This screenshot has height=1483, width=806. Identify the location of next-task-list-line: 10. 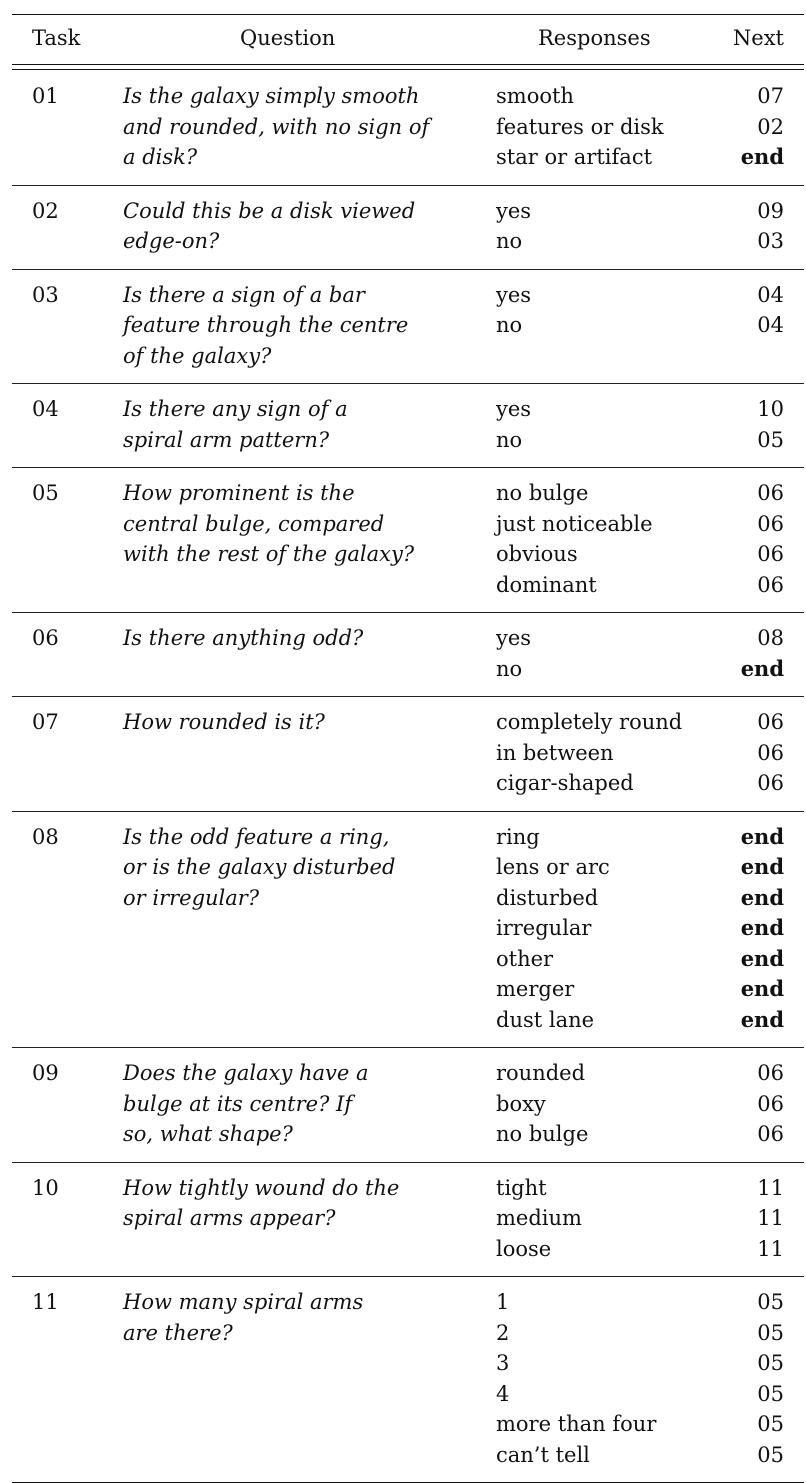
(770, 409).